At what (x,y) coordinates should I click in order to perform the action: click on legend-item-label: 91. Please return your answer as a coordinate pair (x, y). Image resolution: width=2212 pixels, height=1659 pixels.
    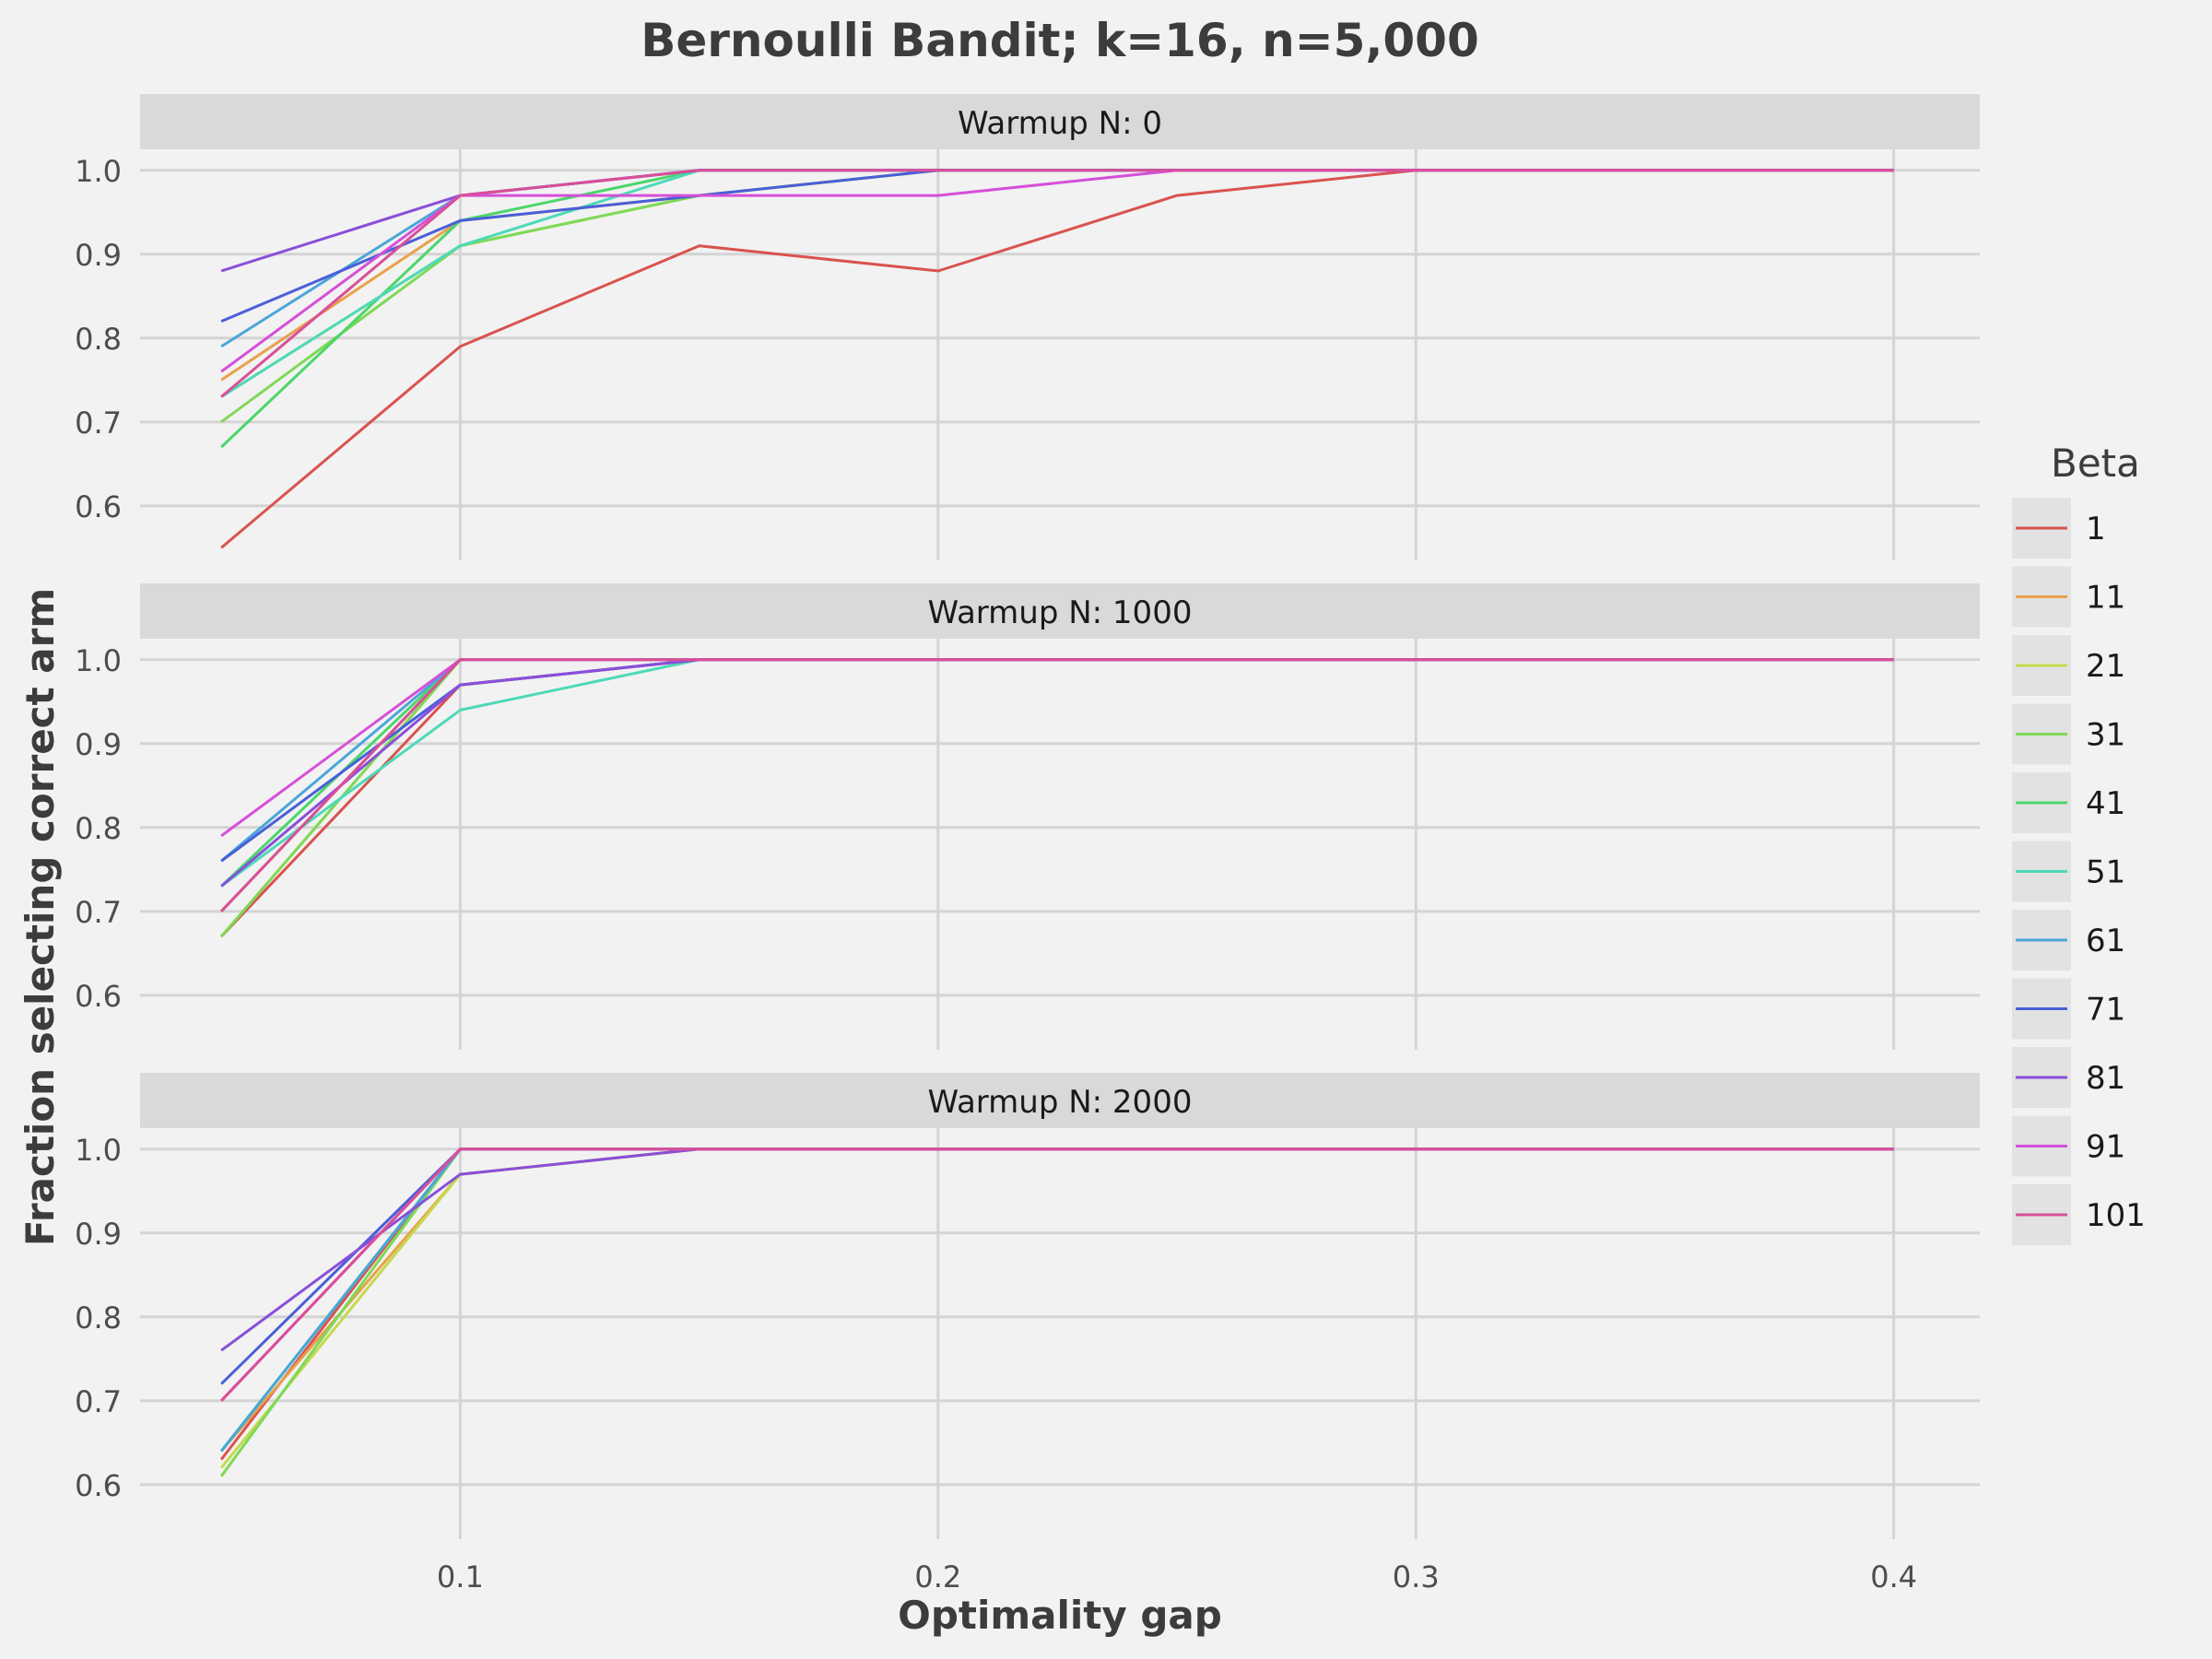
    Looking at the image, I should click on (2105, 1147).